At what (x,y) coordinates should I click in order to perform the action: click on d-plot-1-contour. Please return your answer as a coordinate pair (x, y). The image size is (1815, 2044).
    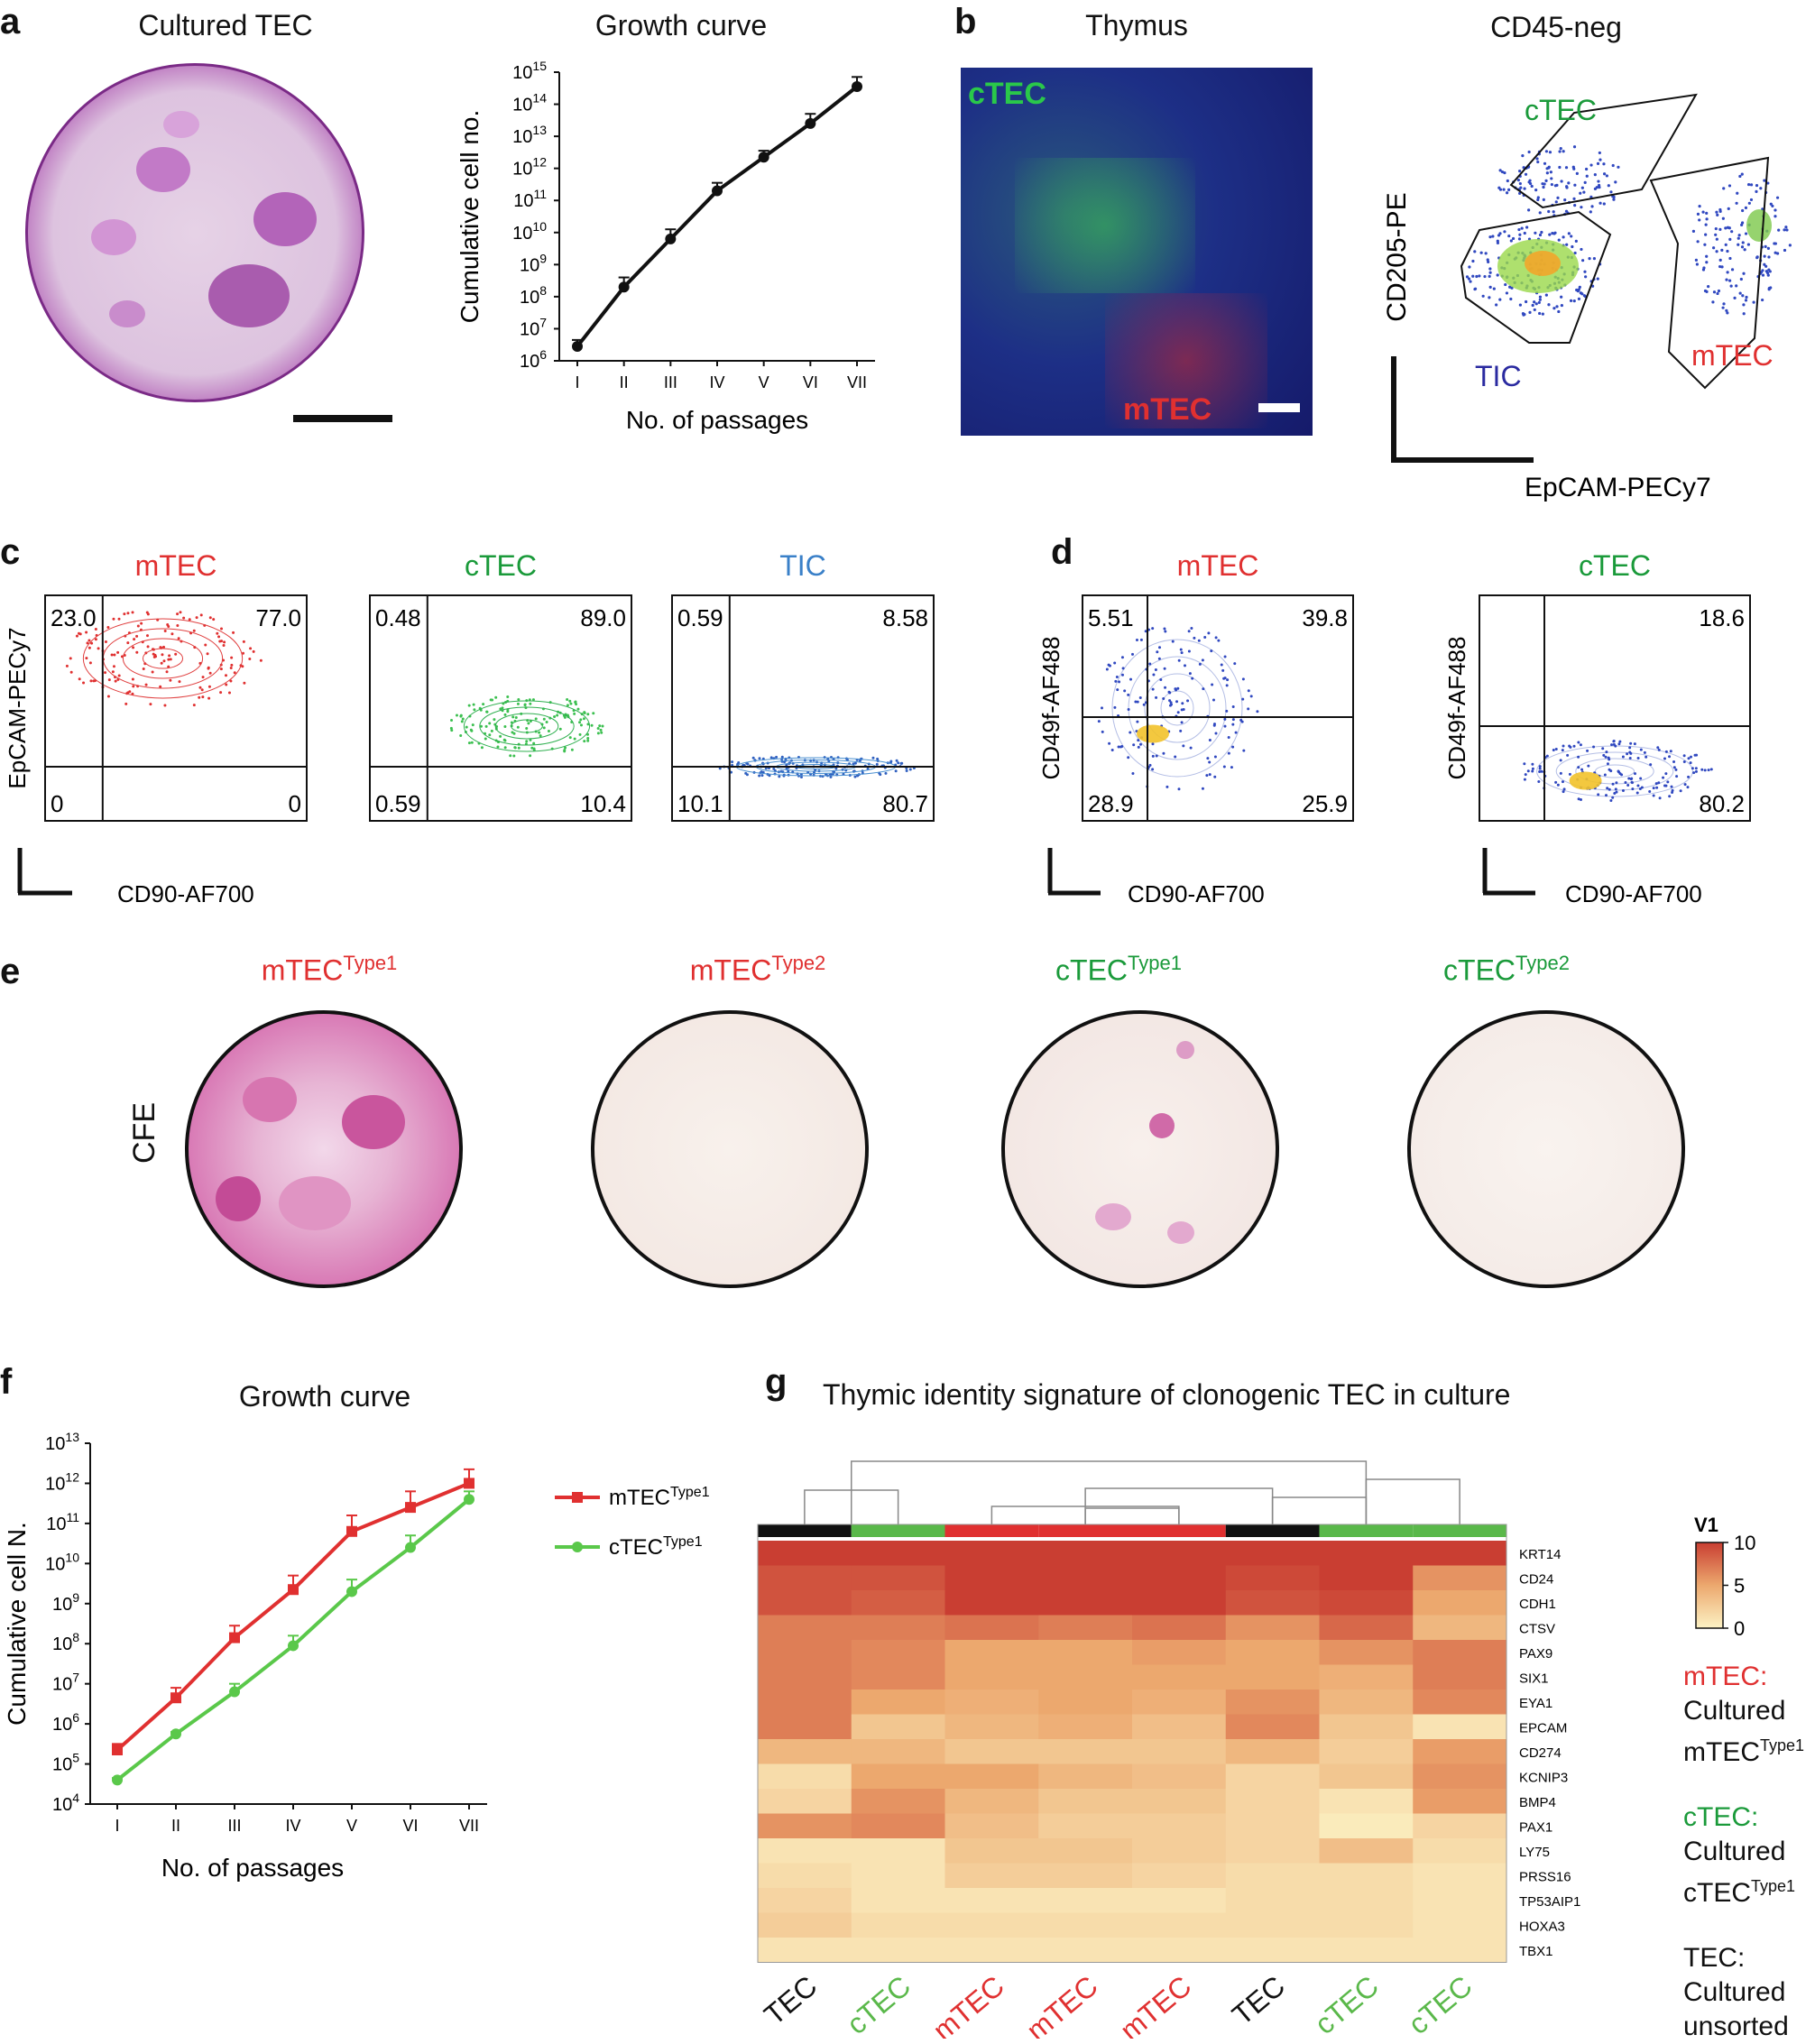
    Looking at the image, I should click on (1614, 771).